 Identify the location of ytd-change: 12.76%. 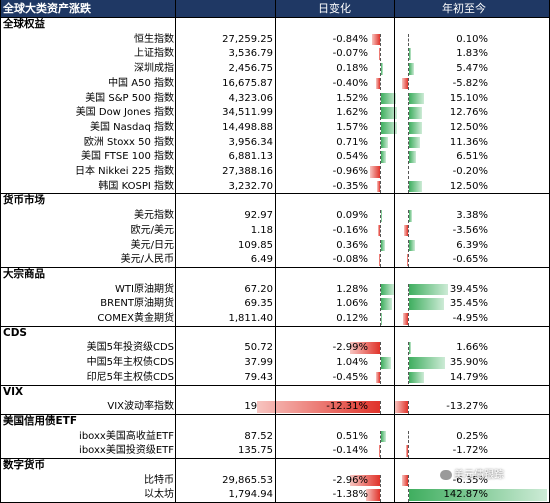
(468, 113).